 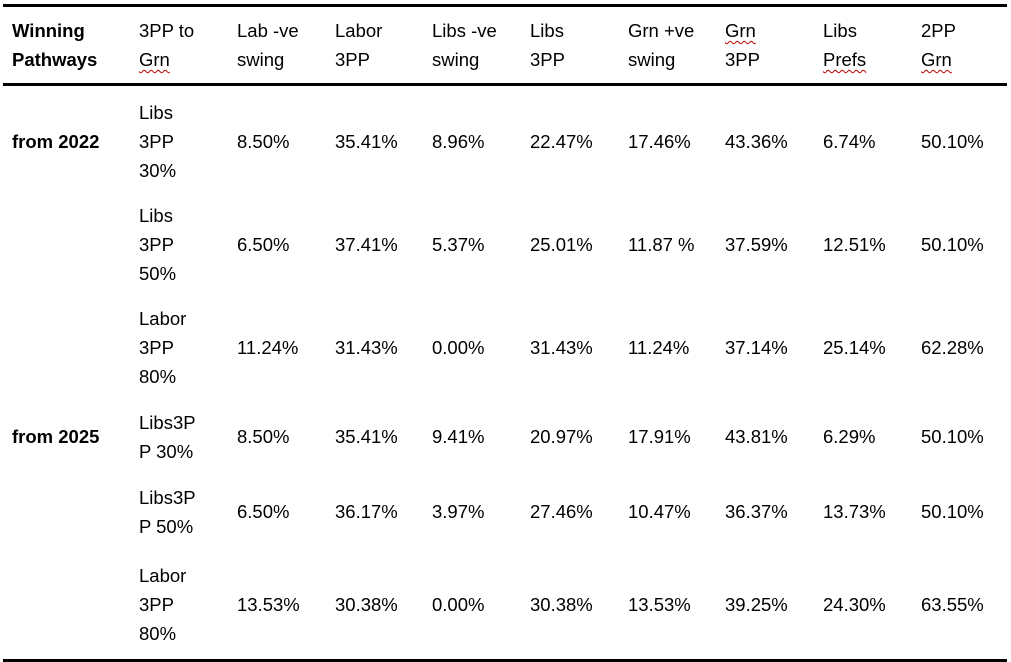 I want to click on value-cell: 6.29%, so click(x=849, y=436).